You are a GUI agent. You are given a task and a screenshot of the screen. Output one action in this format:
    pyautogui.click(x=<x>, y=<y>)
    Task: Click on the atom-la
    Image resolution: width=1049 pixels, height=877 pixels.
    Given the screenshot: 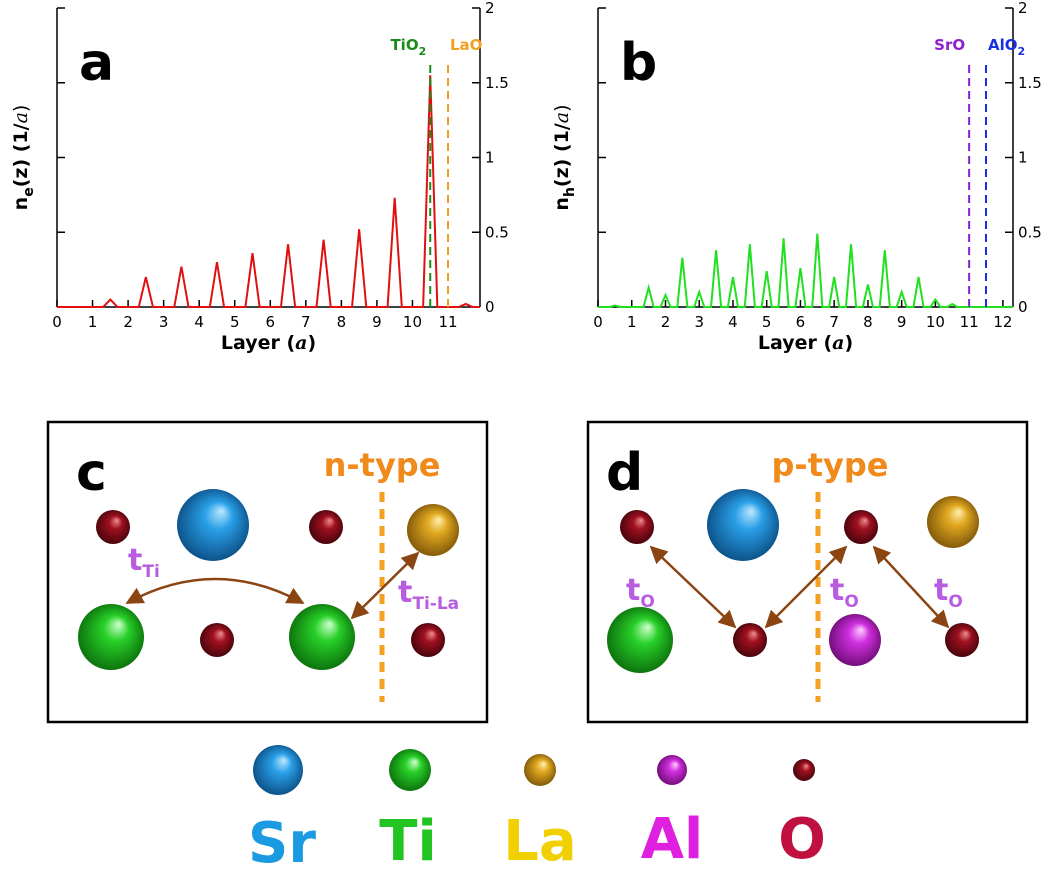 What is the action you would take?
    pyautogui.click(x=433, y=530)
    